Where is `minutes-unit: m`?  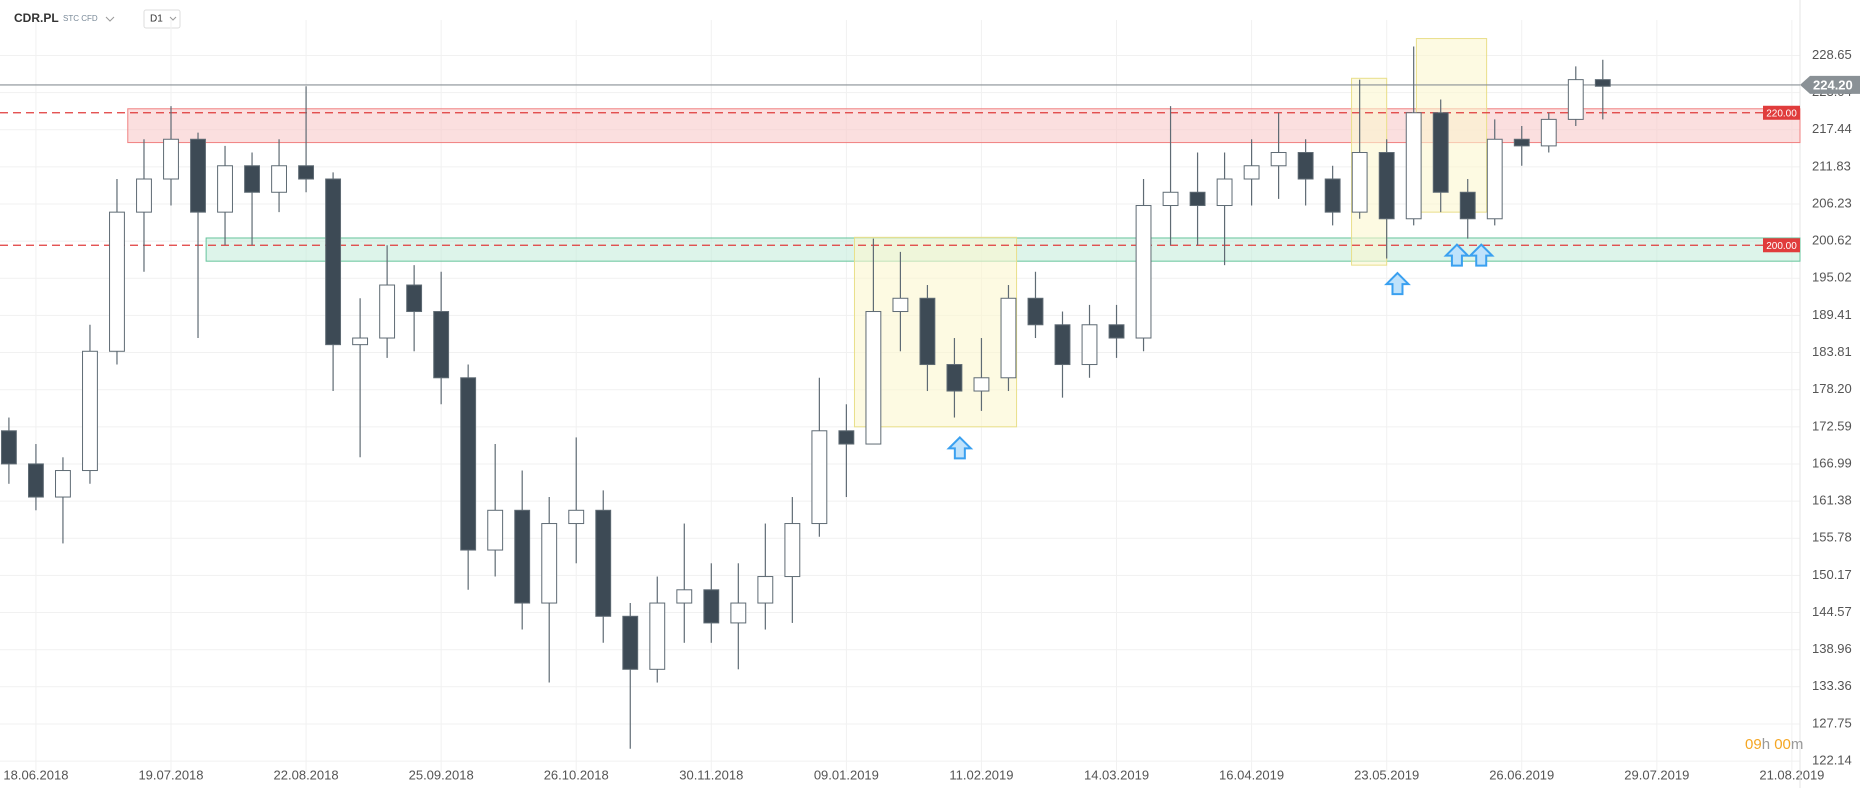 minutes-unit: m is located at coordinates (1797, 744).